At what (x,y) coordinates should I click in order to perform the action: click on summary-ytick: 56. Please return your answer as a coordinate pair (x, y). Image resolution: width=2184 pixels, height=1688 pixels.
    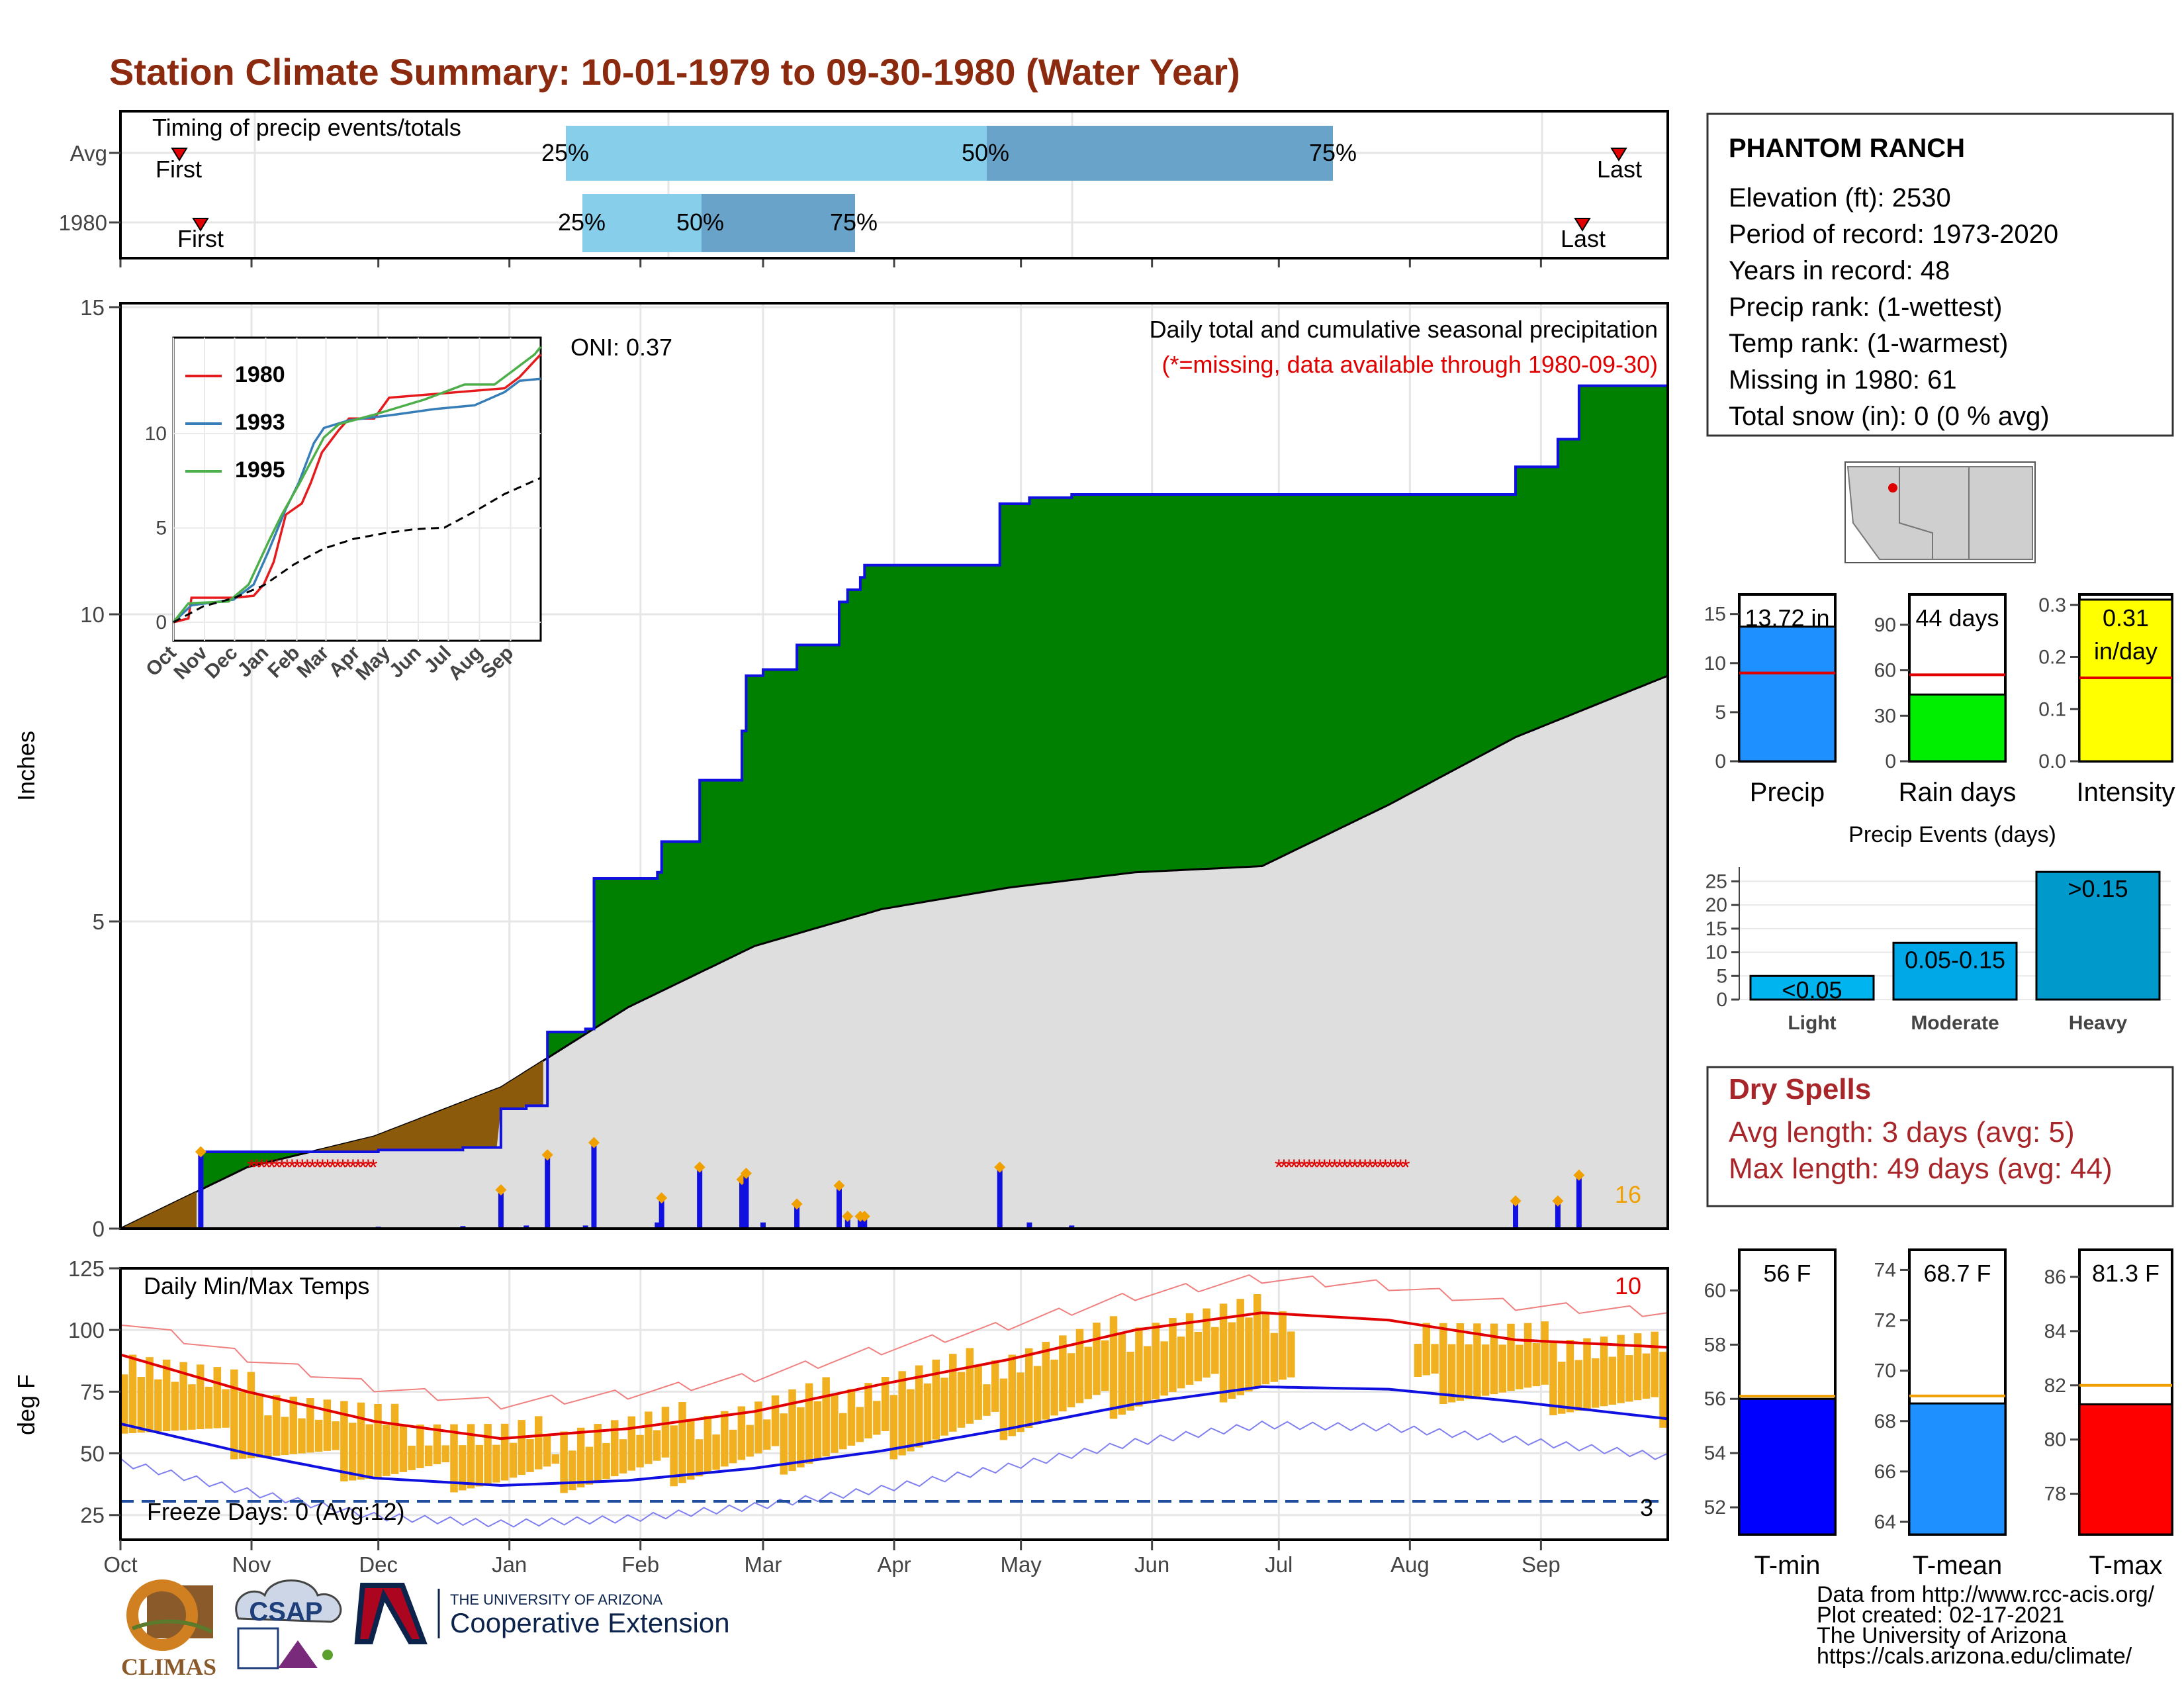
    Looking at the image, I should click on (1715, 1399).